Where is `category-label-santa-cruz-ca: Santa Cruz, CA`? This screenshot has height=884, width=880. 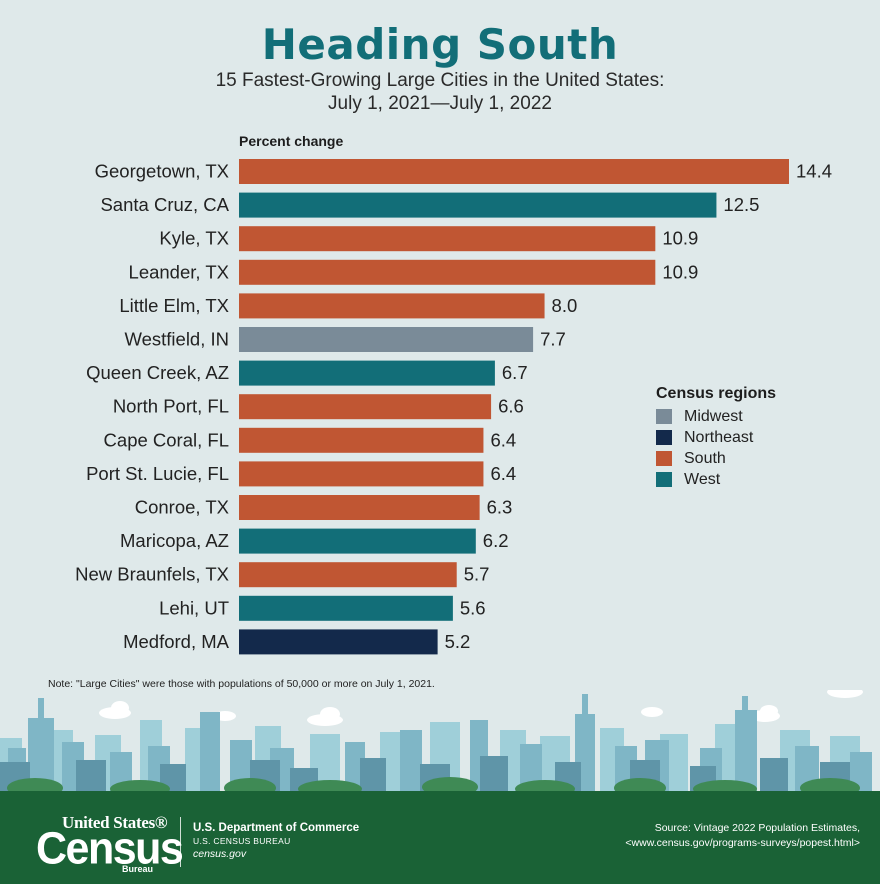 category-label-santa-cruz-ca: Santa Cruz, CA is located at coordinates (164, 204).